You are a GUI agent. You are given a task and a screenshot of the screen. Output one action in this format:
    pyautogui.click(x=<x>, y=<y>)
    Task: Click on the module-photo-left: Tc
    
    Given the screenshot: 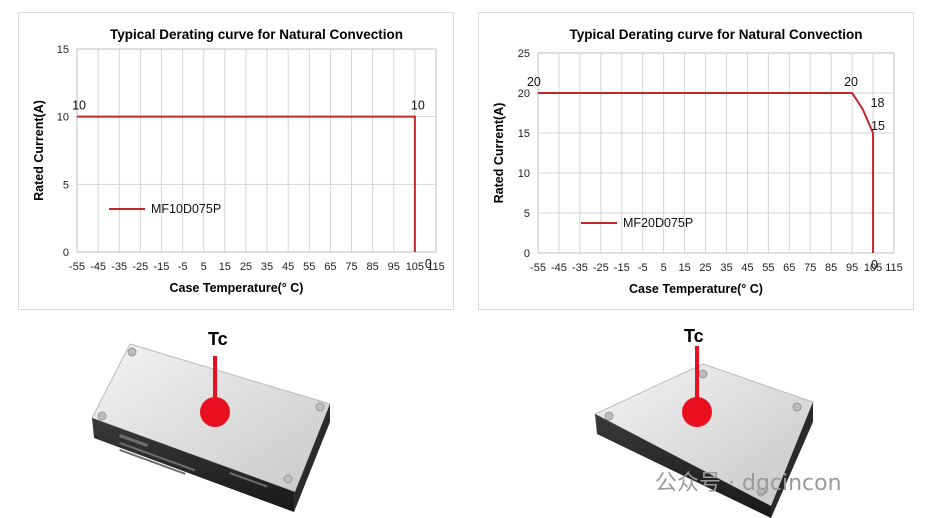 What is the action you would take?
    pyautogui.click(x=211, y=420)
    